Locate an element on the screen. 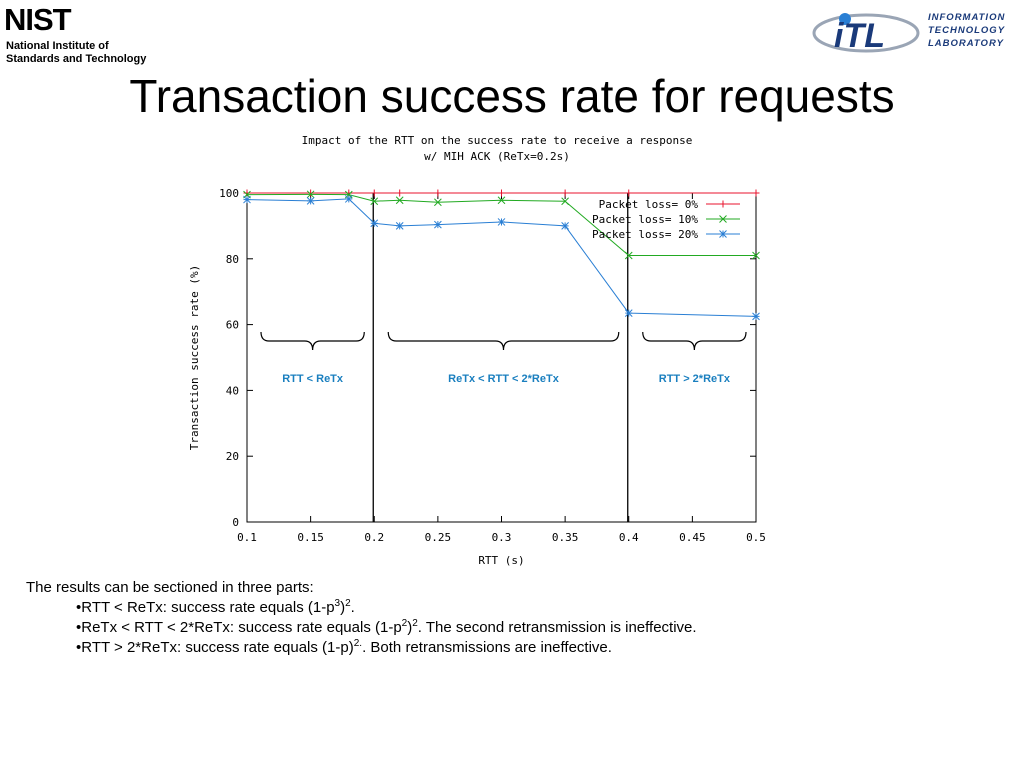 Image resolution: width=1024 pixels, height=768 pixels. itl-logo-line1: INFORMATION is located at coordinates (967, 17).